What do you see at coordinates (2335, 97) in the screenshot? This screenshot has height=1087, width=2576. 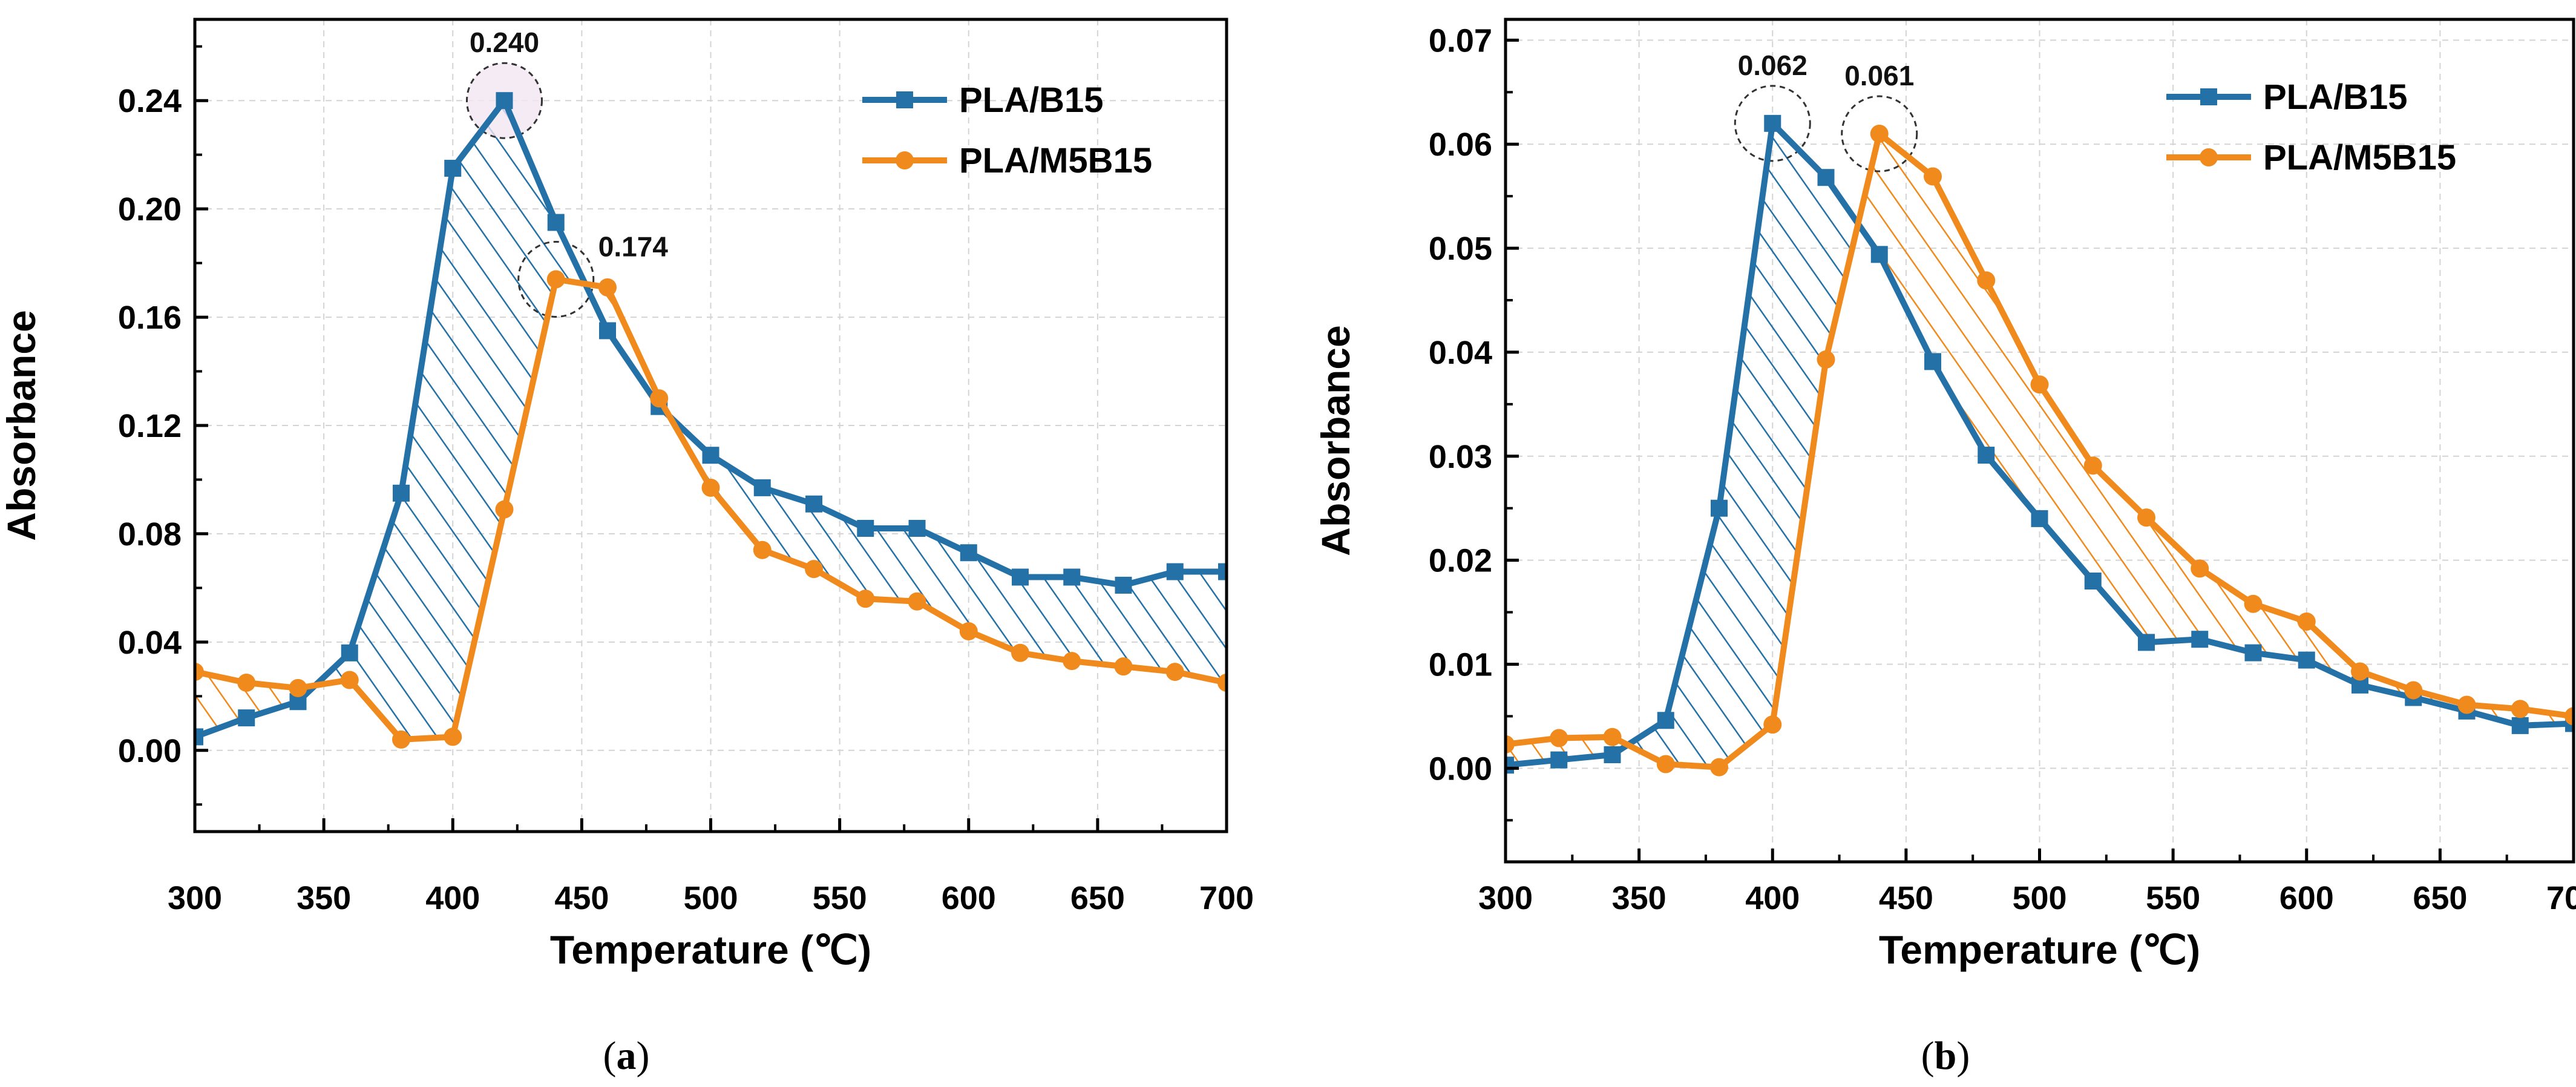 I see `legend-label: PLA/B15` at bounding box center [2335, 97].